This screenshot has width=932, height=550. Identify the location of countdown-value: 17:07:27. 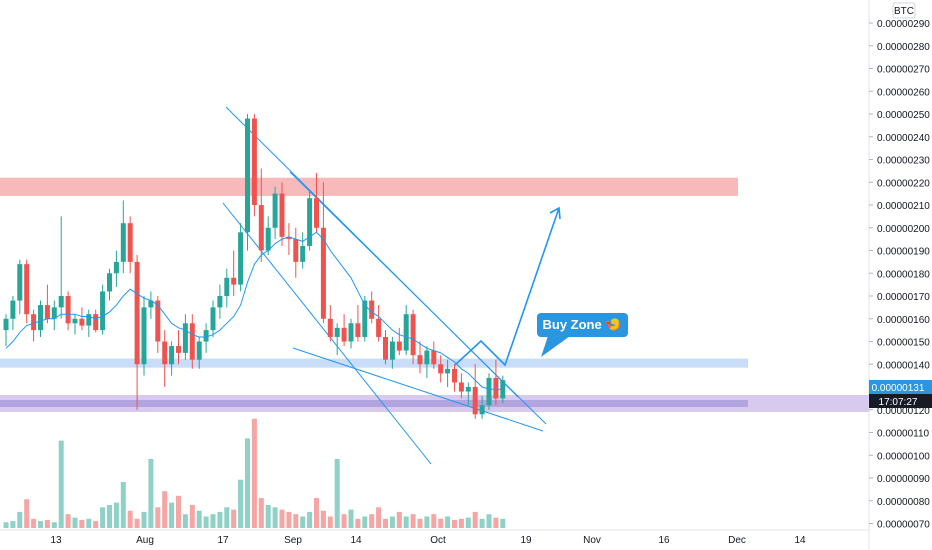
(898, 402).